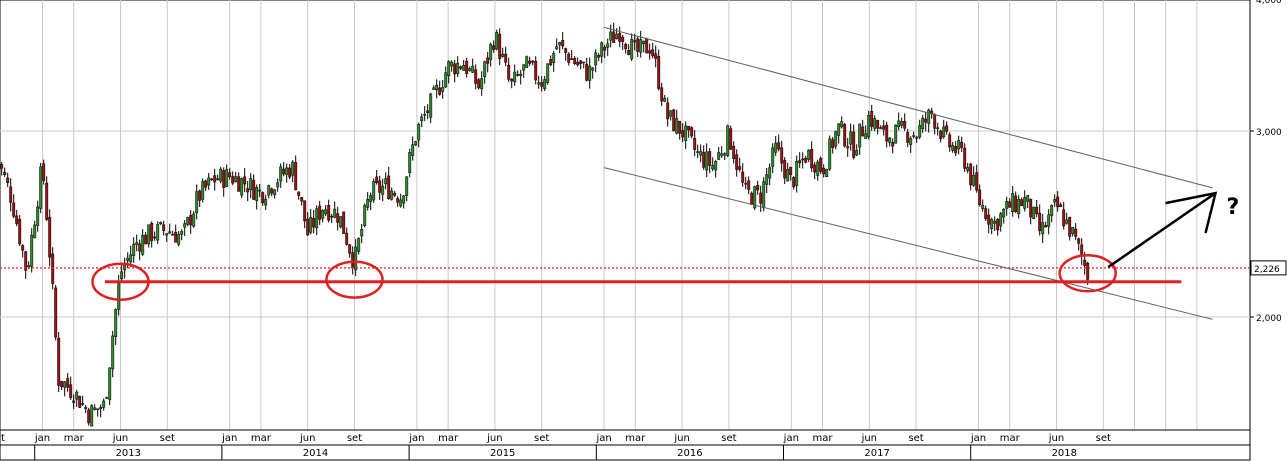 The image size is (1287, 461). I want to click on x-tick-label: mar, so click(261, 438).